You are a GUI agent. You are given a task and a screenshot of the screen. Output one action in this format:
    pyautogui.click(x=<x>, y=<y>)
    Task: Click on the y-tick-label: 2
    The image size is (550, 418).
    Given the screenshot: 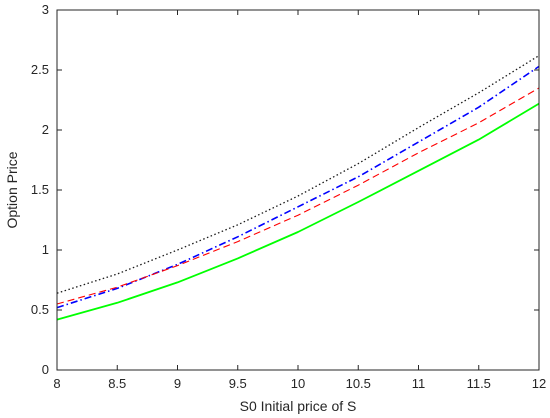 What is the action you would take?
    pyautogui.click(x=45, y=129)
    